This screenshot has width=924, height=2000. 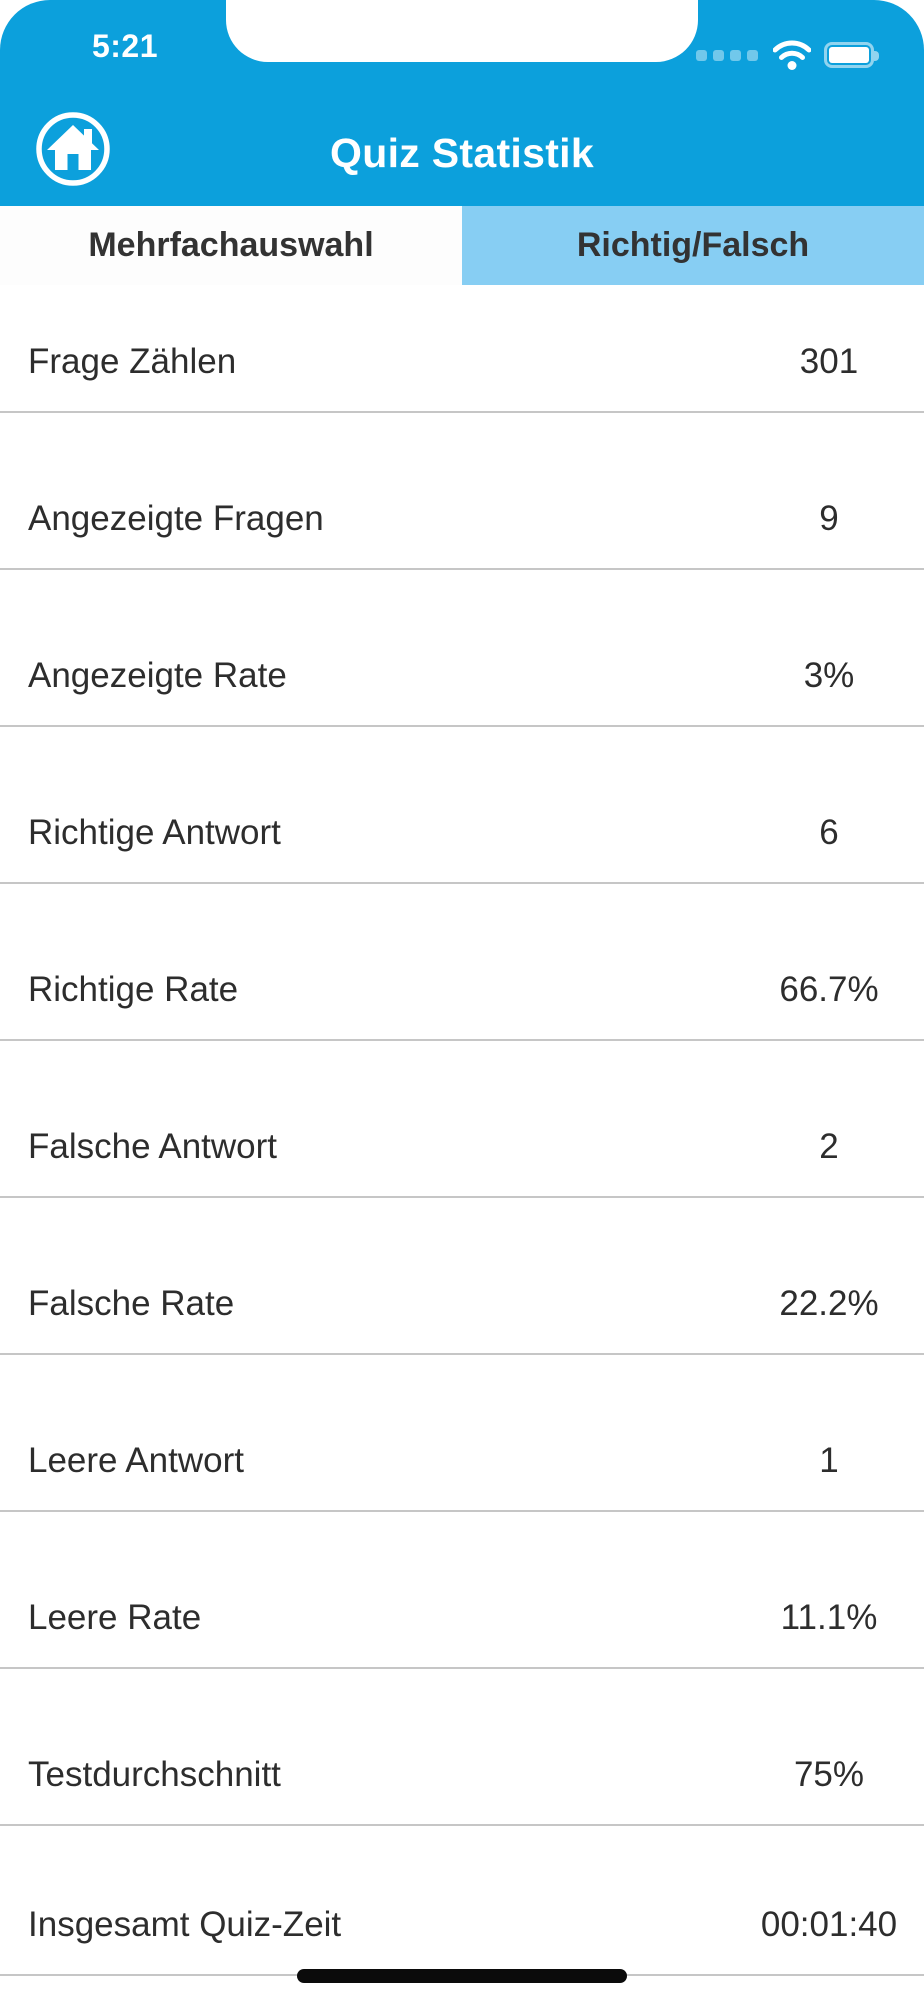 I want to click on nav-bar: Quiz Statistik, so click(x=462, y=153).